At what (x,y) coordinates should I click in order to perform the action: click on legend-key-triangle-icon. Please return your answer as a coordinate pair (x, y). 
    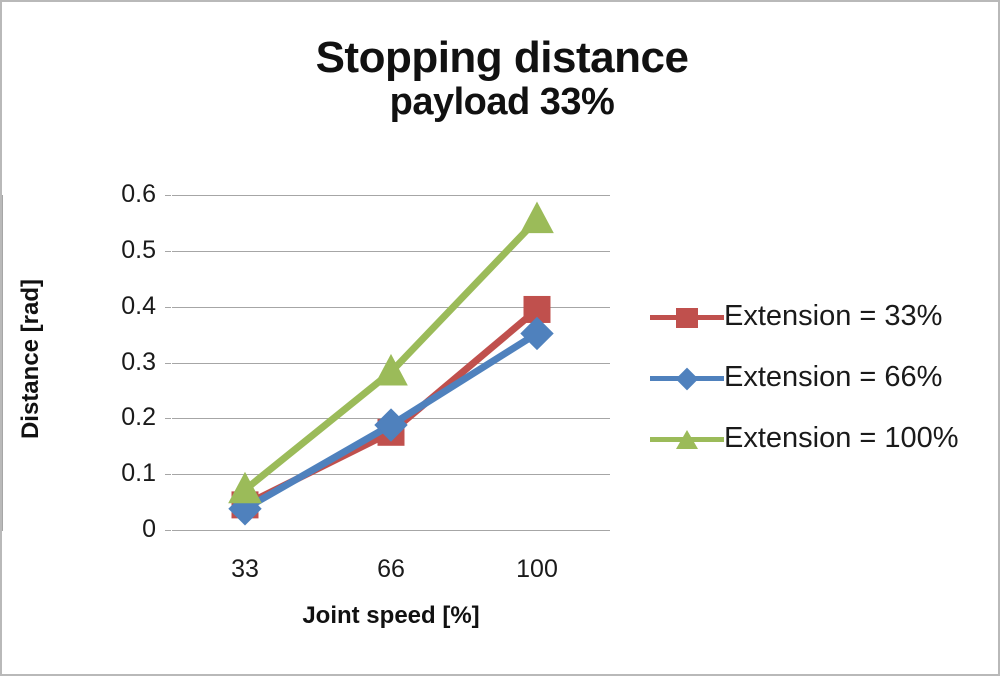
    Looking at the image, I should click on (687, 439).